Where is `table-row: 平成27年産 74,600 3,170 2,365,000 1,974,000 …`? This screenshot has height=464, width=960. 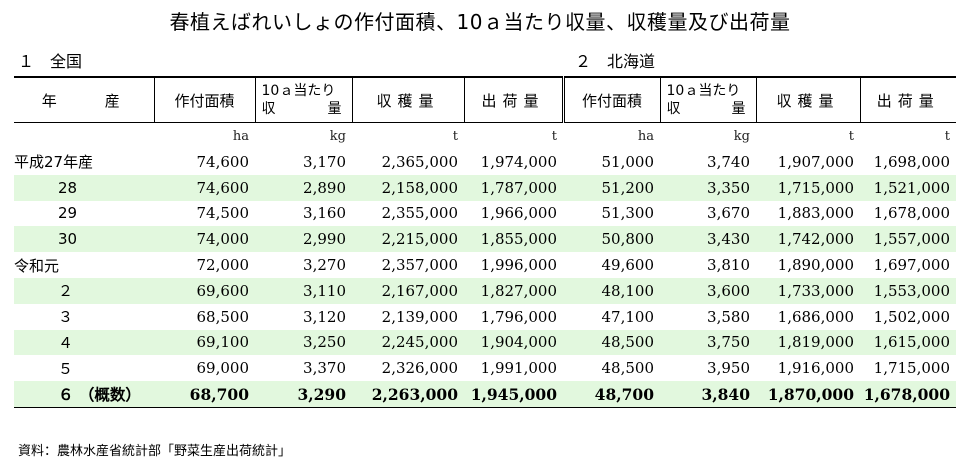
table-row: 平成27年産 74,600 3,170 2,365,000 1,974,000 … is located at coordinates (485, 162).